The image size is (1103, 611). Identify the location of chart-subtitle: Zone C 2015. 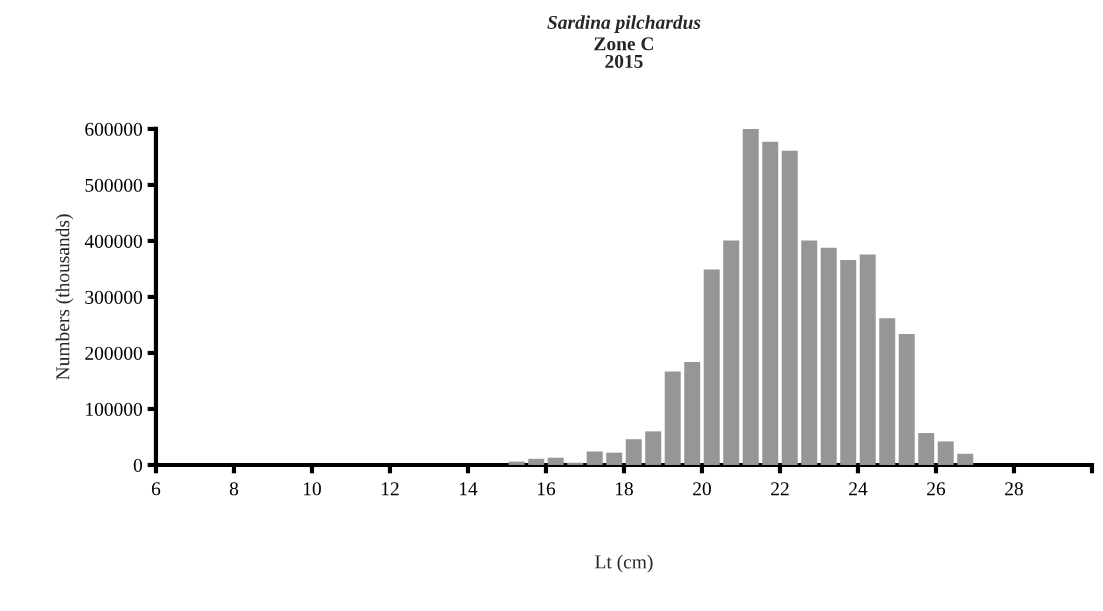
(623, 52).